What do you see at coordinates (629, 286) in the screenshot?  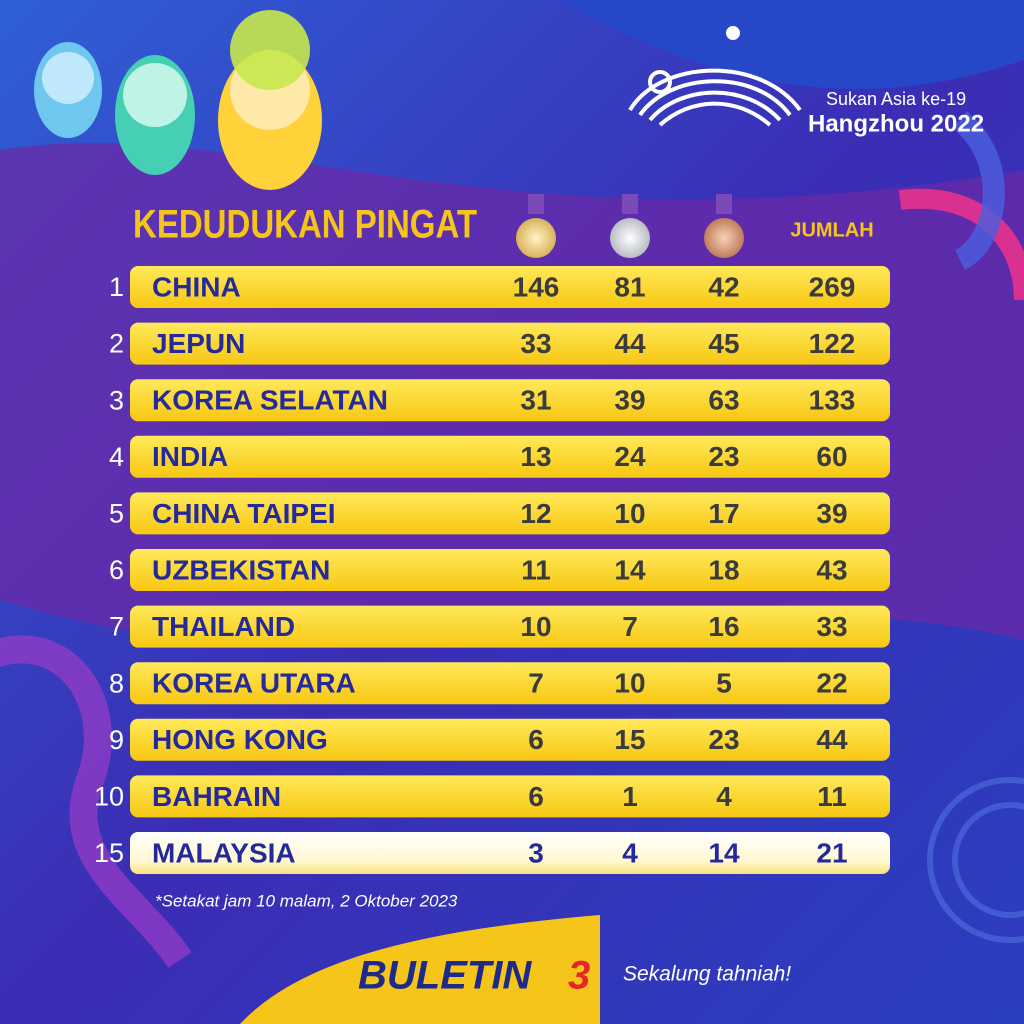 I see `silver-count: 81` at bounding box center [629, 286].